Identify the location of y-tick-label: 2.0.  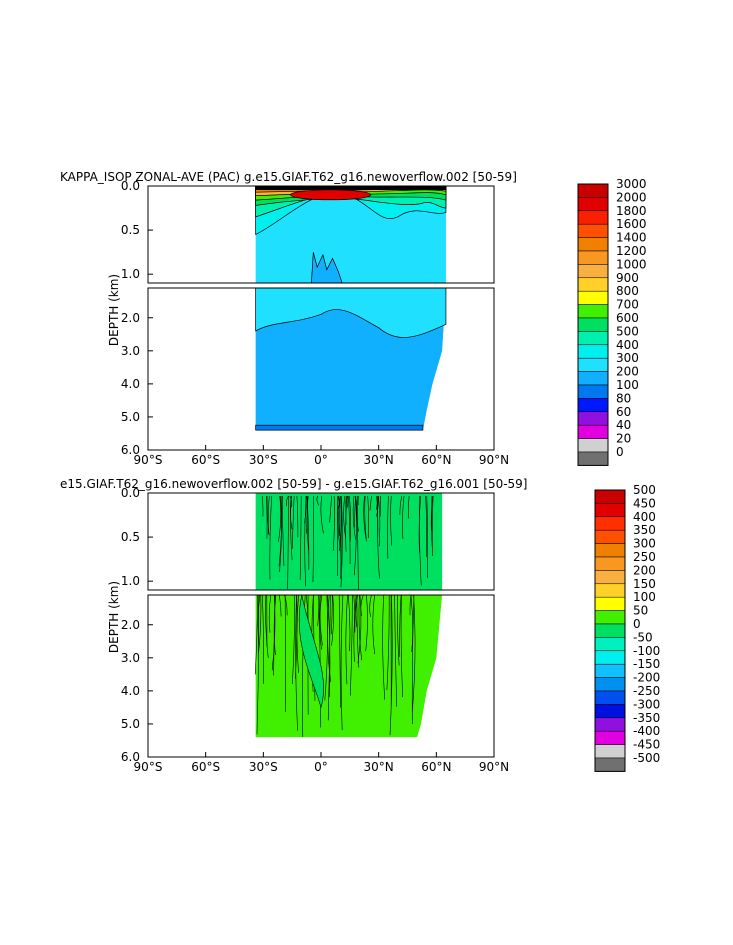
(130, 625).